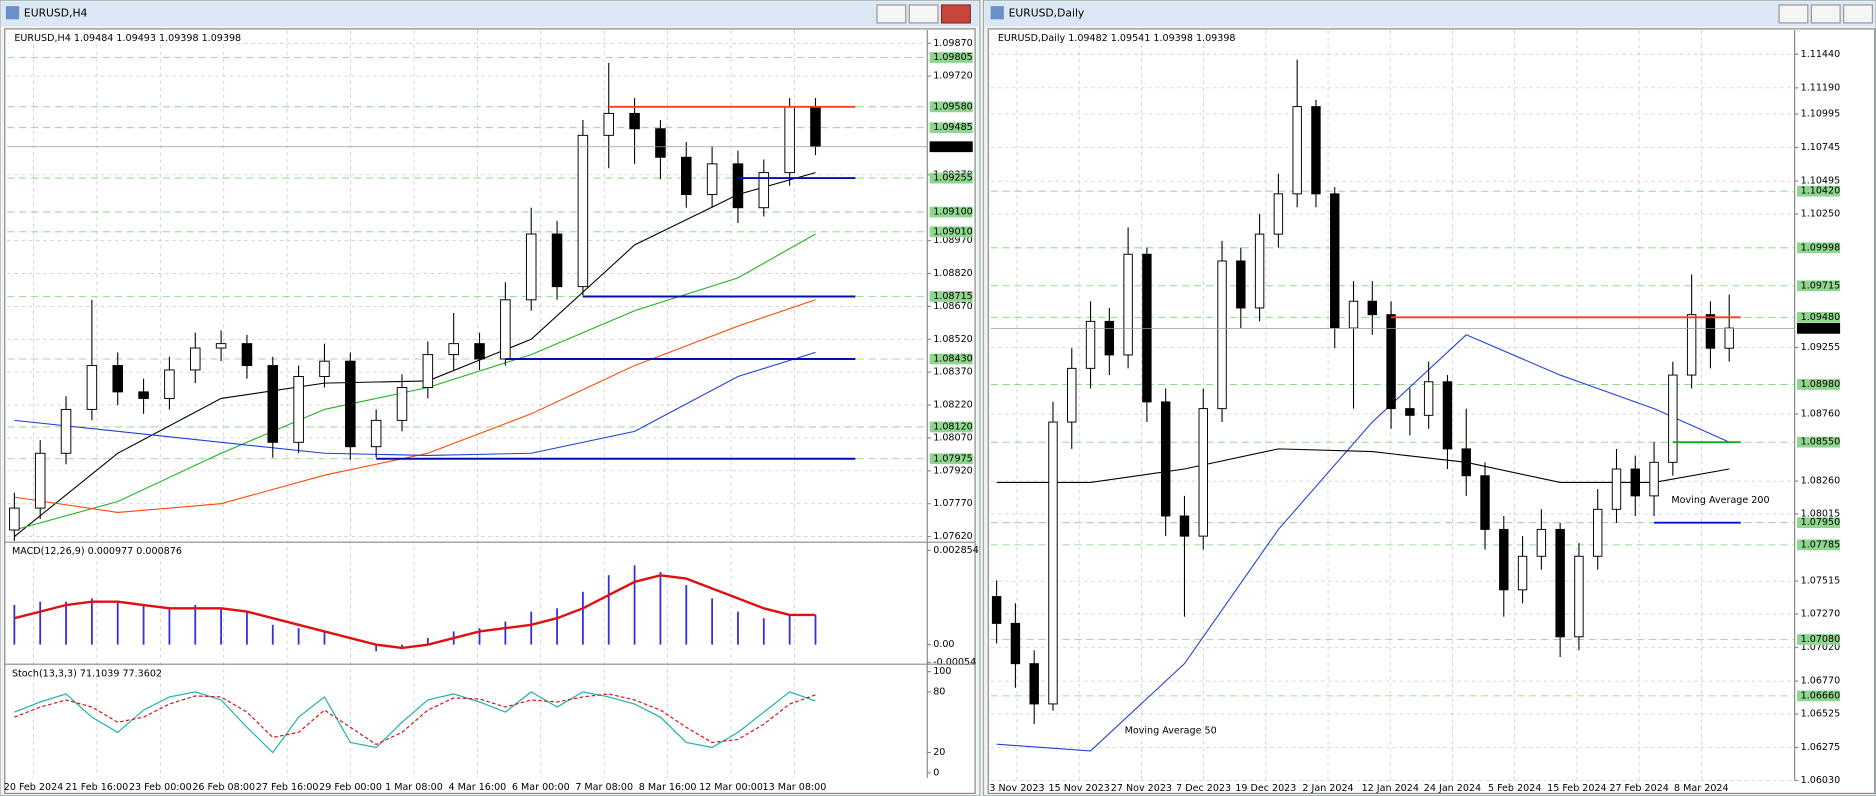  I want to click on level-label: 1.07080, so click(1821, 639).